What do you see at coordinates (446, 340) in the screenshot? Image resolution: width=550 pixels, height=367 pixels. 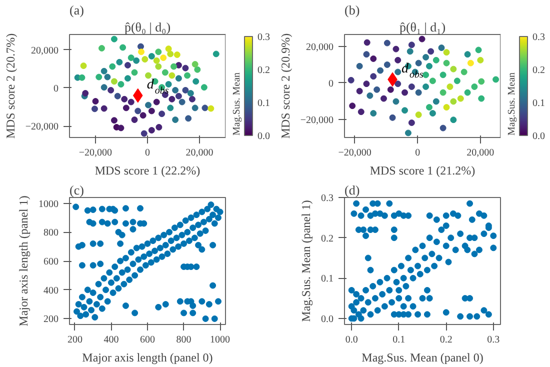 I see `x-tick-label: 0.2` at bounding box center [446, 340].